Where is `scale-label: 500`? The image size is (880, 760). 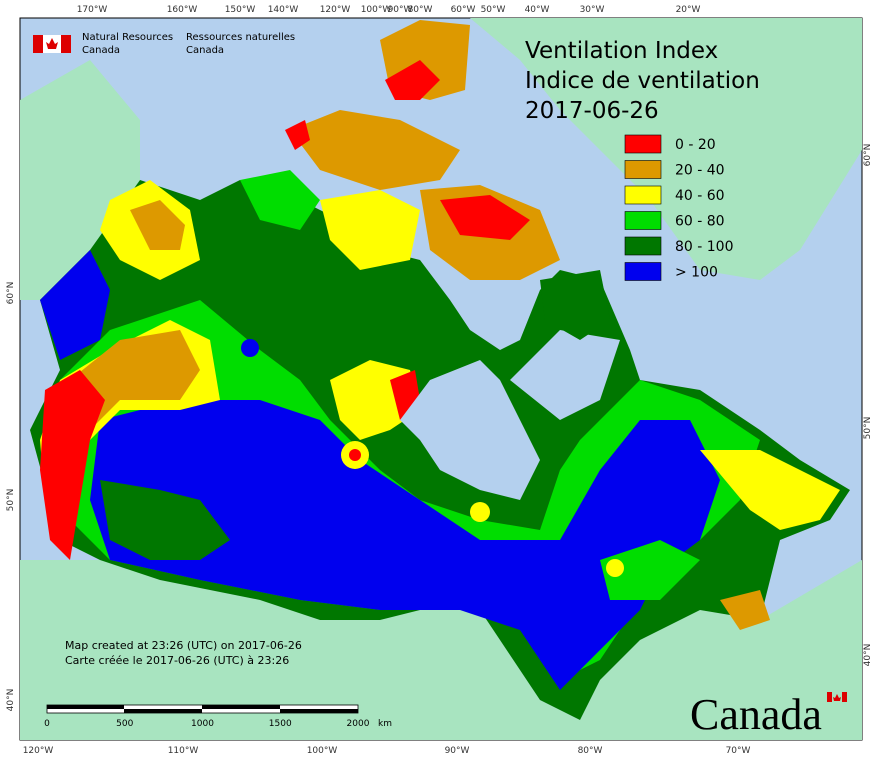 scale-label: 500 is located at coordinates (124, 724).